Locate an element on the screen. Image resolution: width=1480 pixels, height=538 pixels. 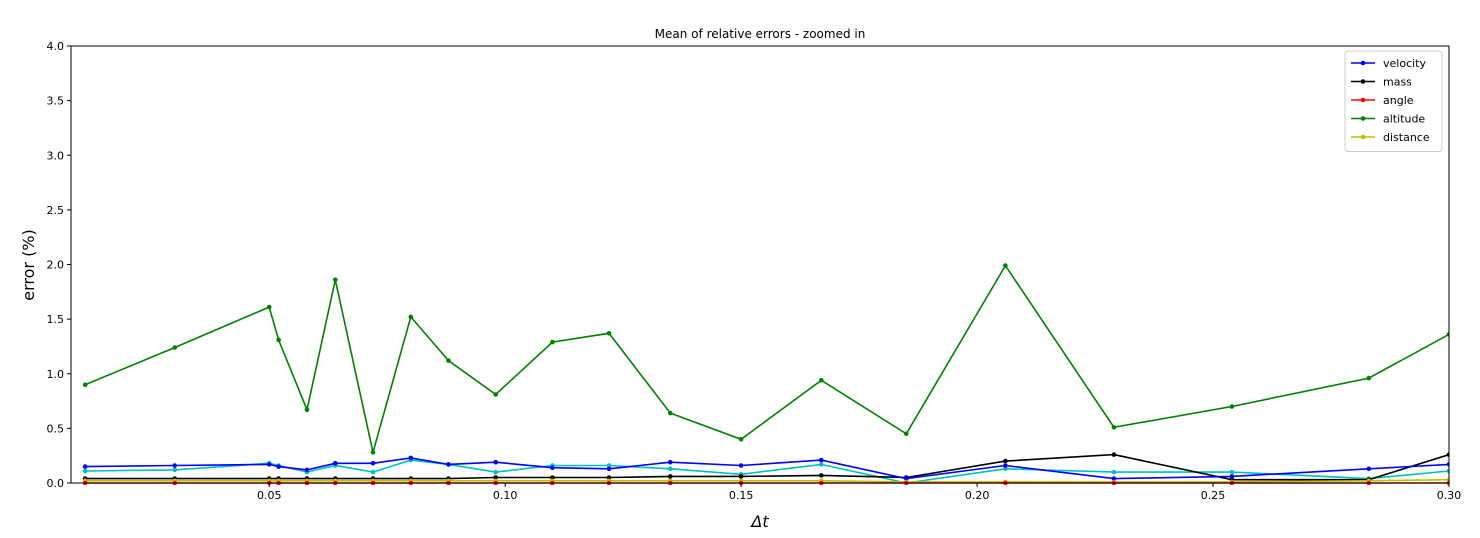
legend-label: velocity is located at coordinates (1404, 63).